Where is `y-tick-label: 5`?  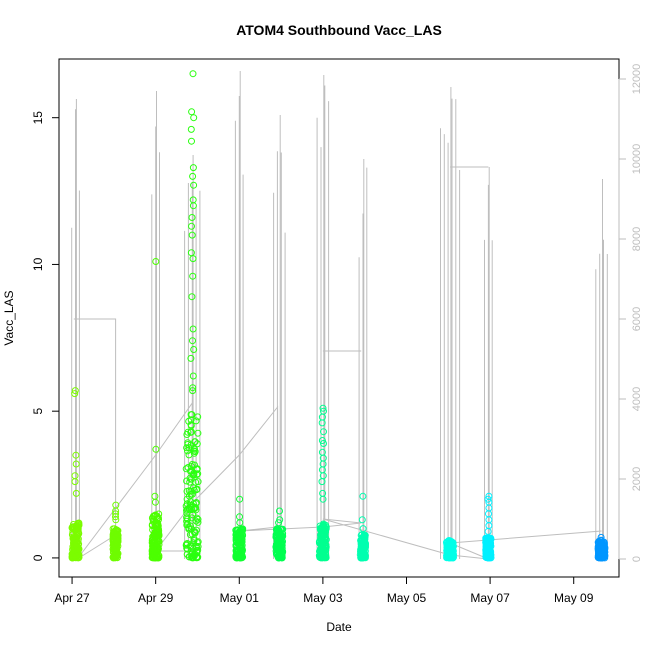
y-tick-label: 5 is located at coordinates (38, 411).